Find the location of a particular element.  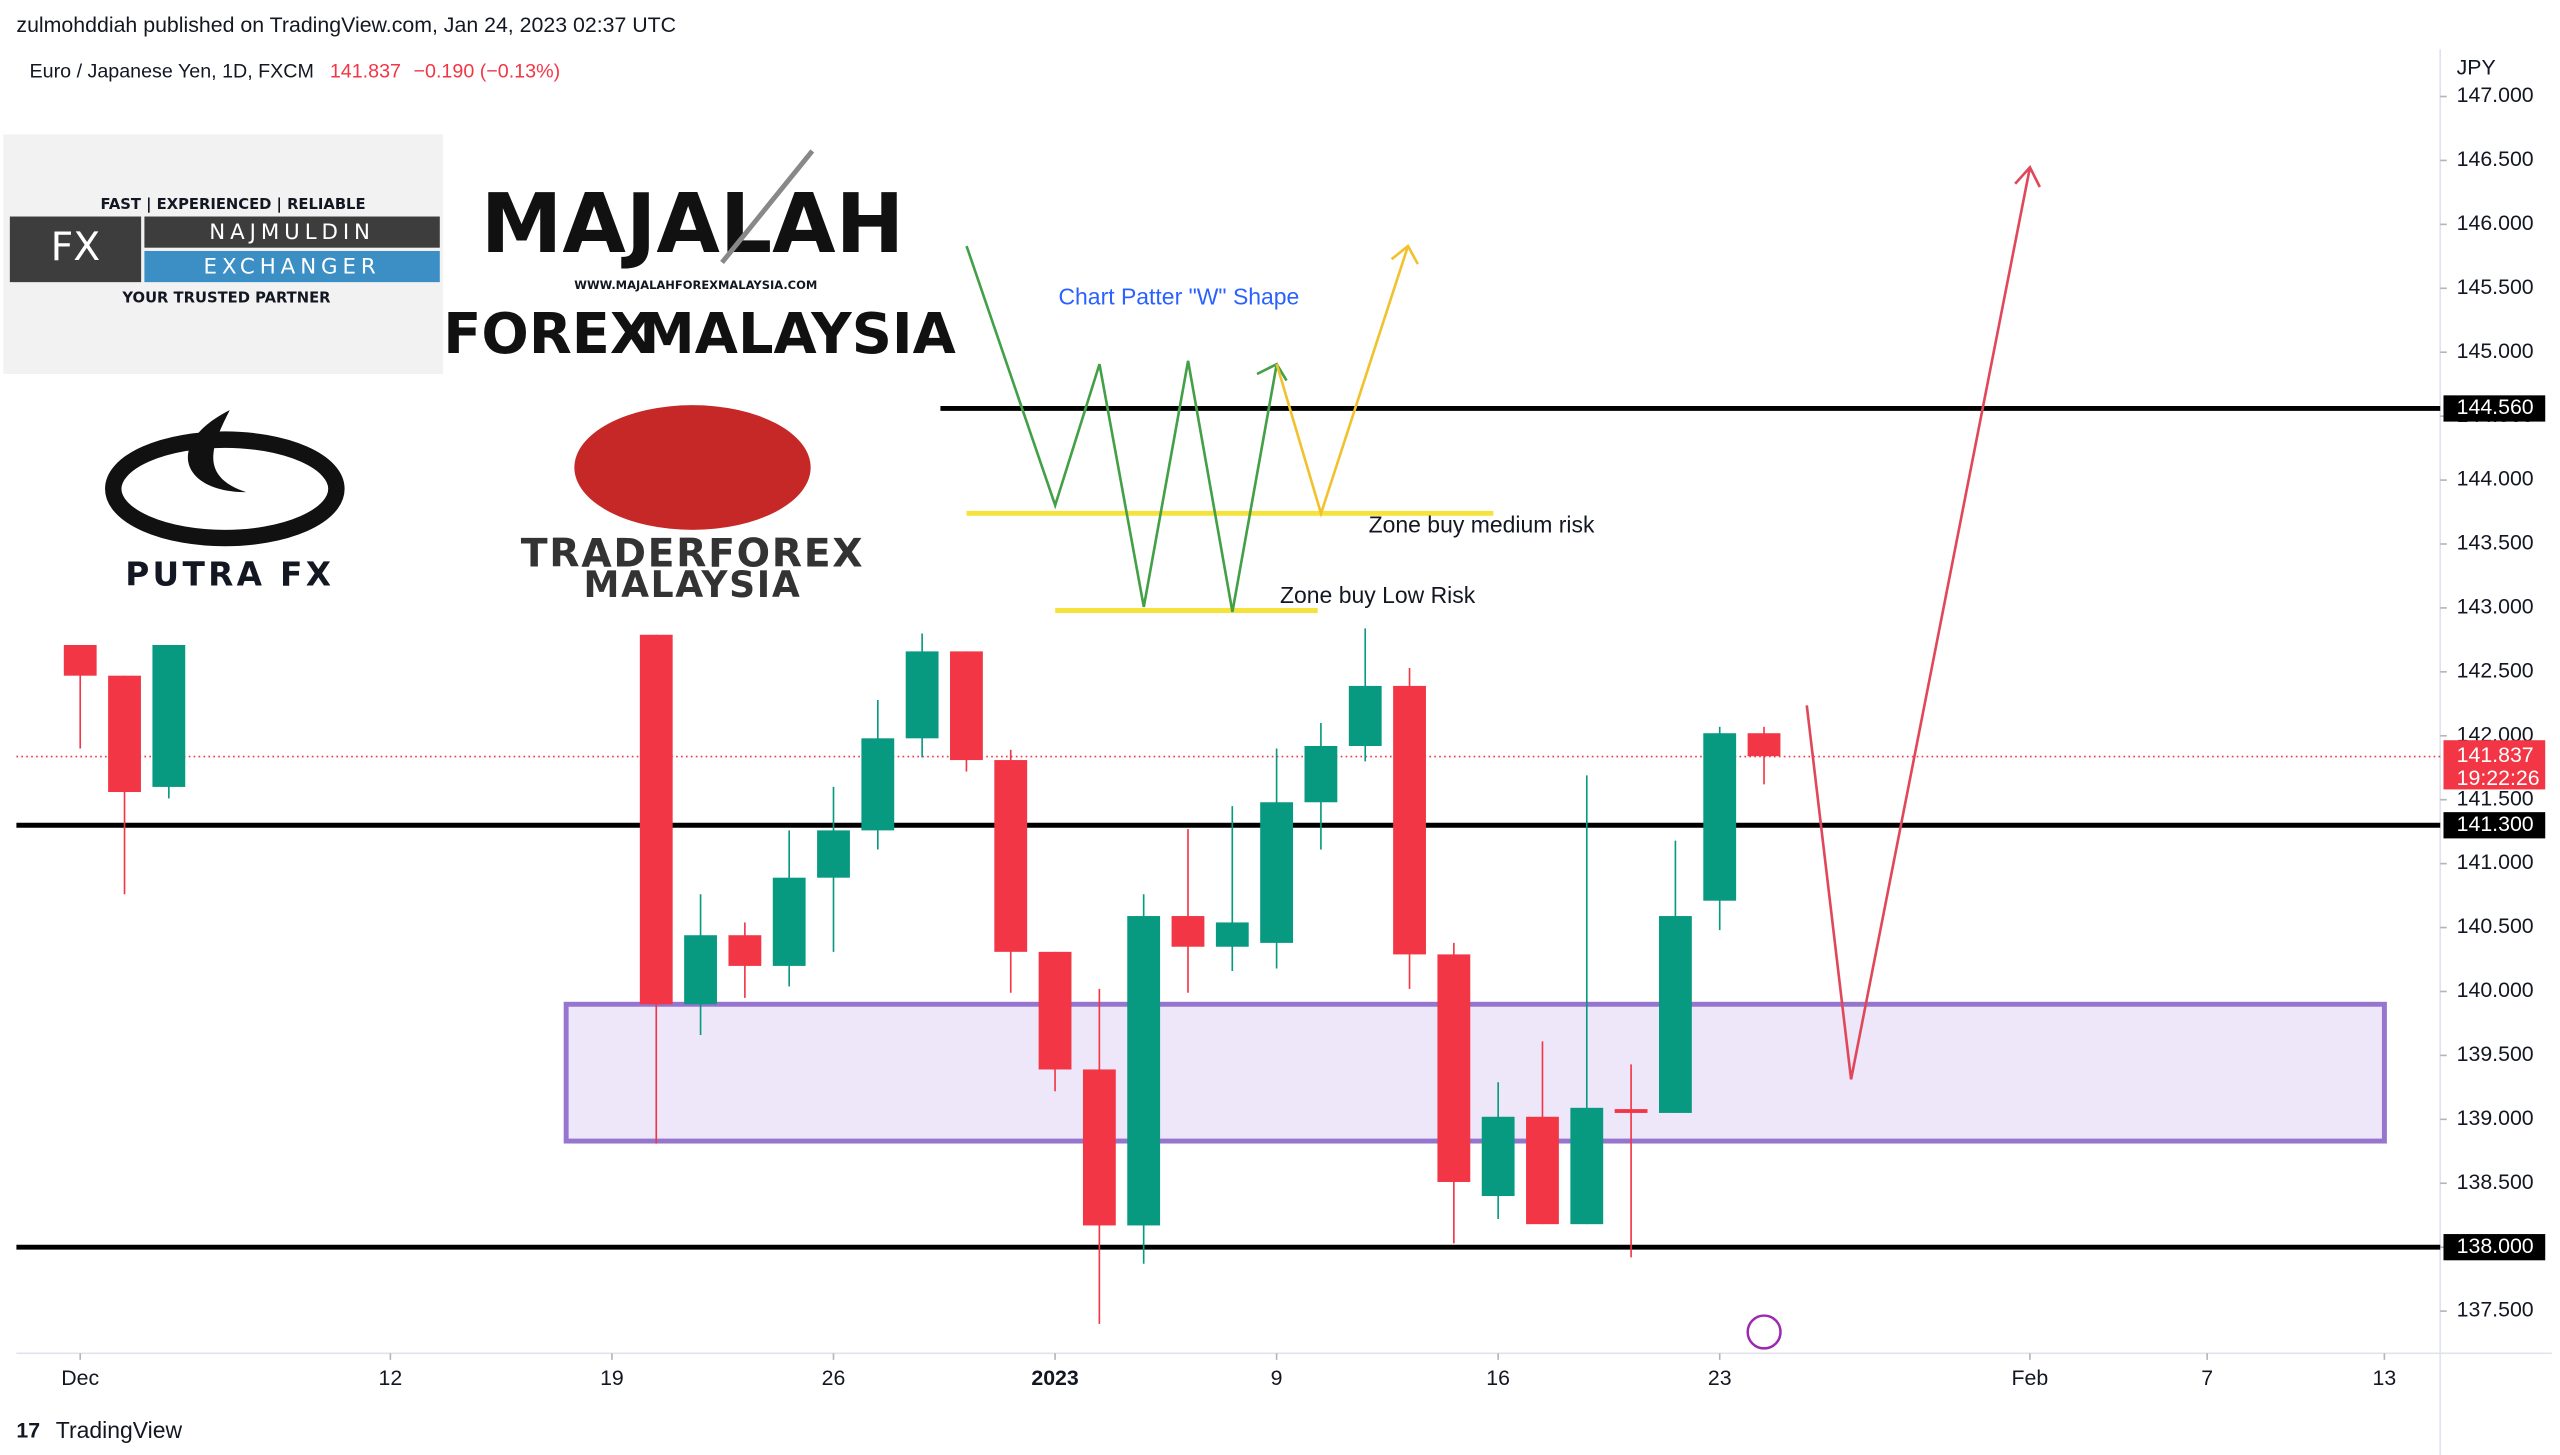

y-tick-label: 146.000 is located at coordinates (2495, 223).